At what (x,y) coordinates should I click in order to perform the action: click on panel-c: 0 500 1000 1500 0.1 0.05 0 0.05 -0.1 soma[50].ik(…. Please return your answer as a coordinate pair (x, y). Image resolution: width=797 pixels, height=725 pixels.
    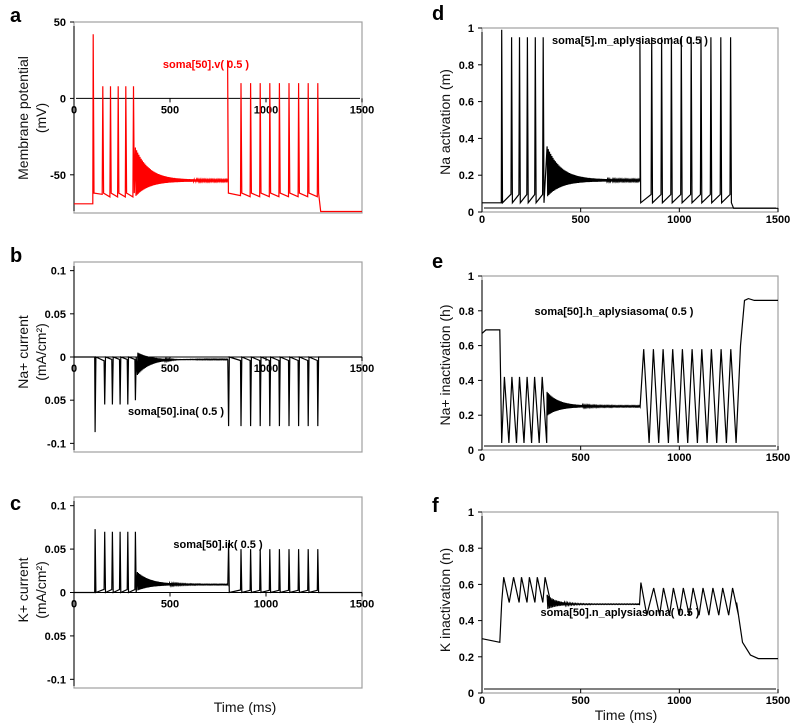
    Looking at the image, I should click on (192, 591).